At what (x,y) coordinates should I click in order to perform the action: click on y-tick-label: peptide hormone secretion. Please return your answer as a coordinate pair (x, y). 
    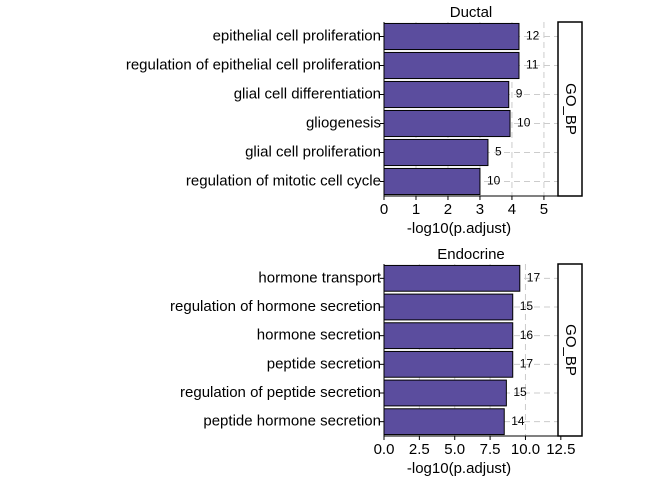
    Looking at the image, I should click on (292, 421).